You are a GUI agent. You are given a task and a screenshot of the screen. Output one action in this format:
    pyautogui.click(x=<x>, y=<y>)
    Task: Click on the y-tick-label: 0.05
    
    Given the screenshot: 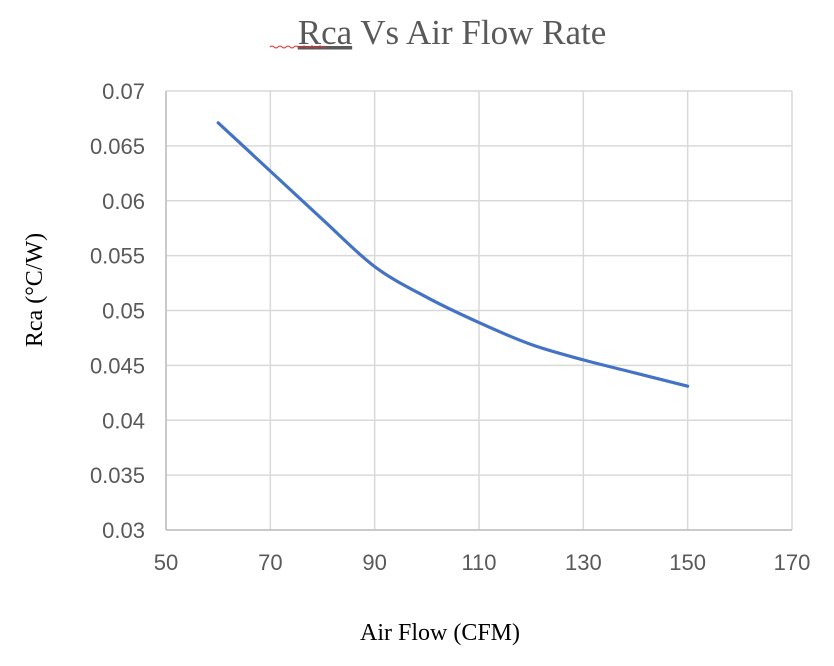 What is the action you would take?
    pyautogui.click(x=123, y=311)
    